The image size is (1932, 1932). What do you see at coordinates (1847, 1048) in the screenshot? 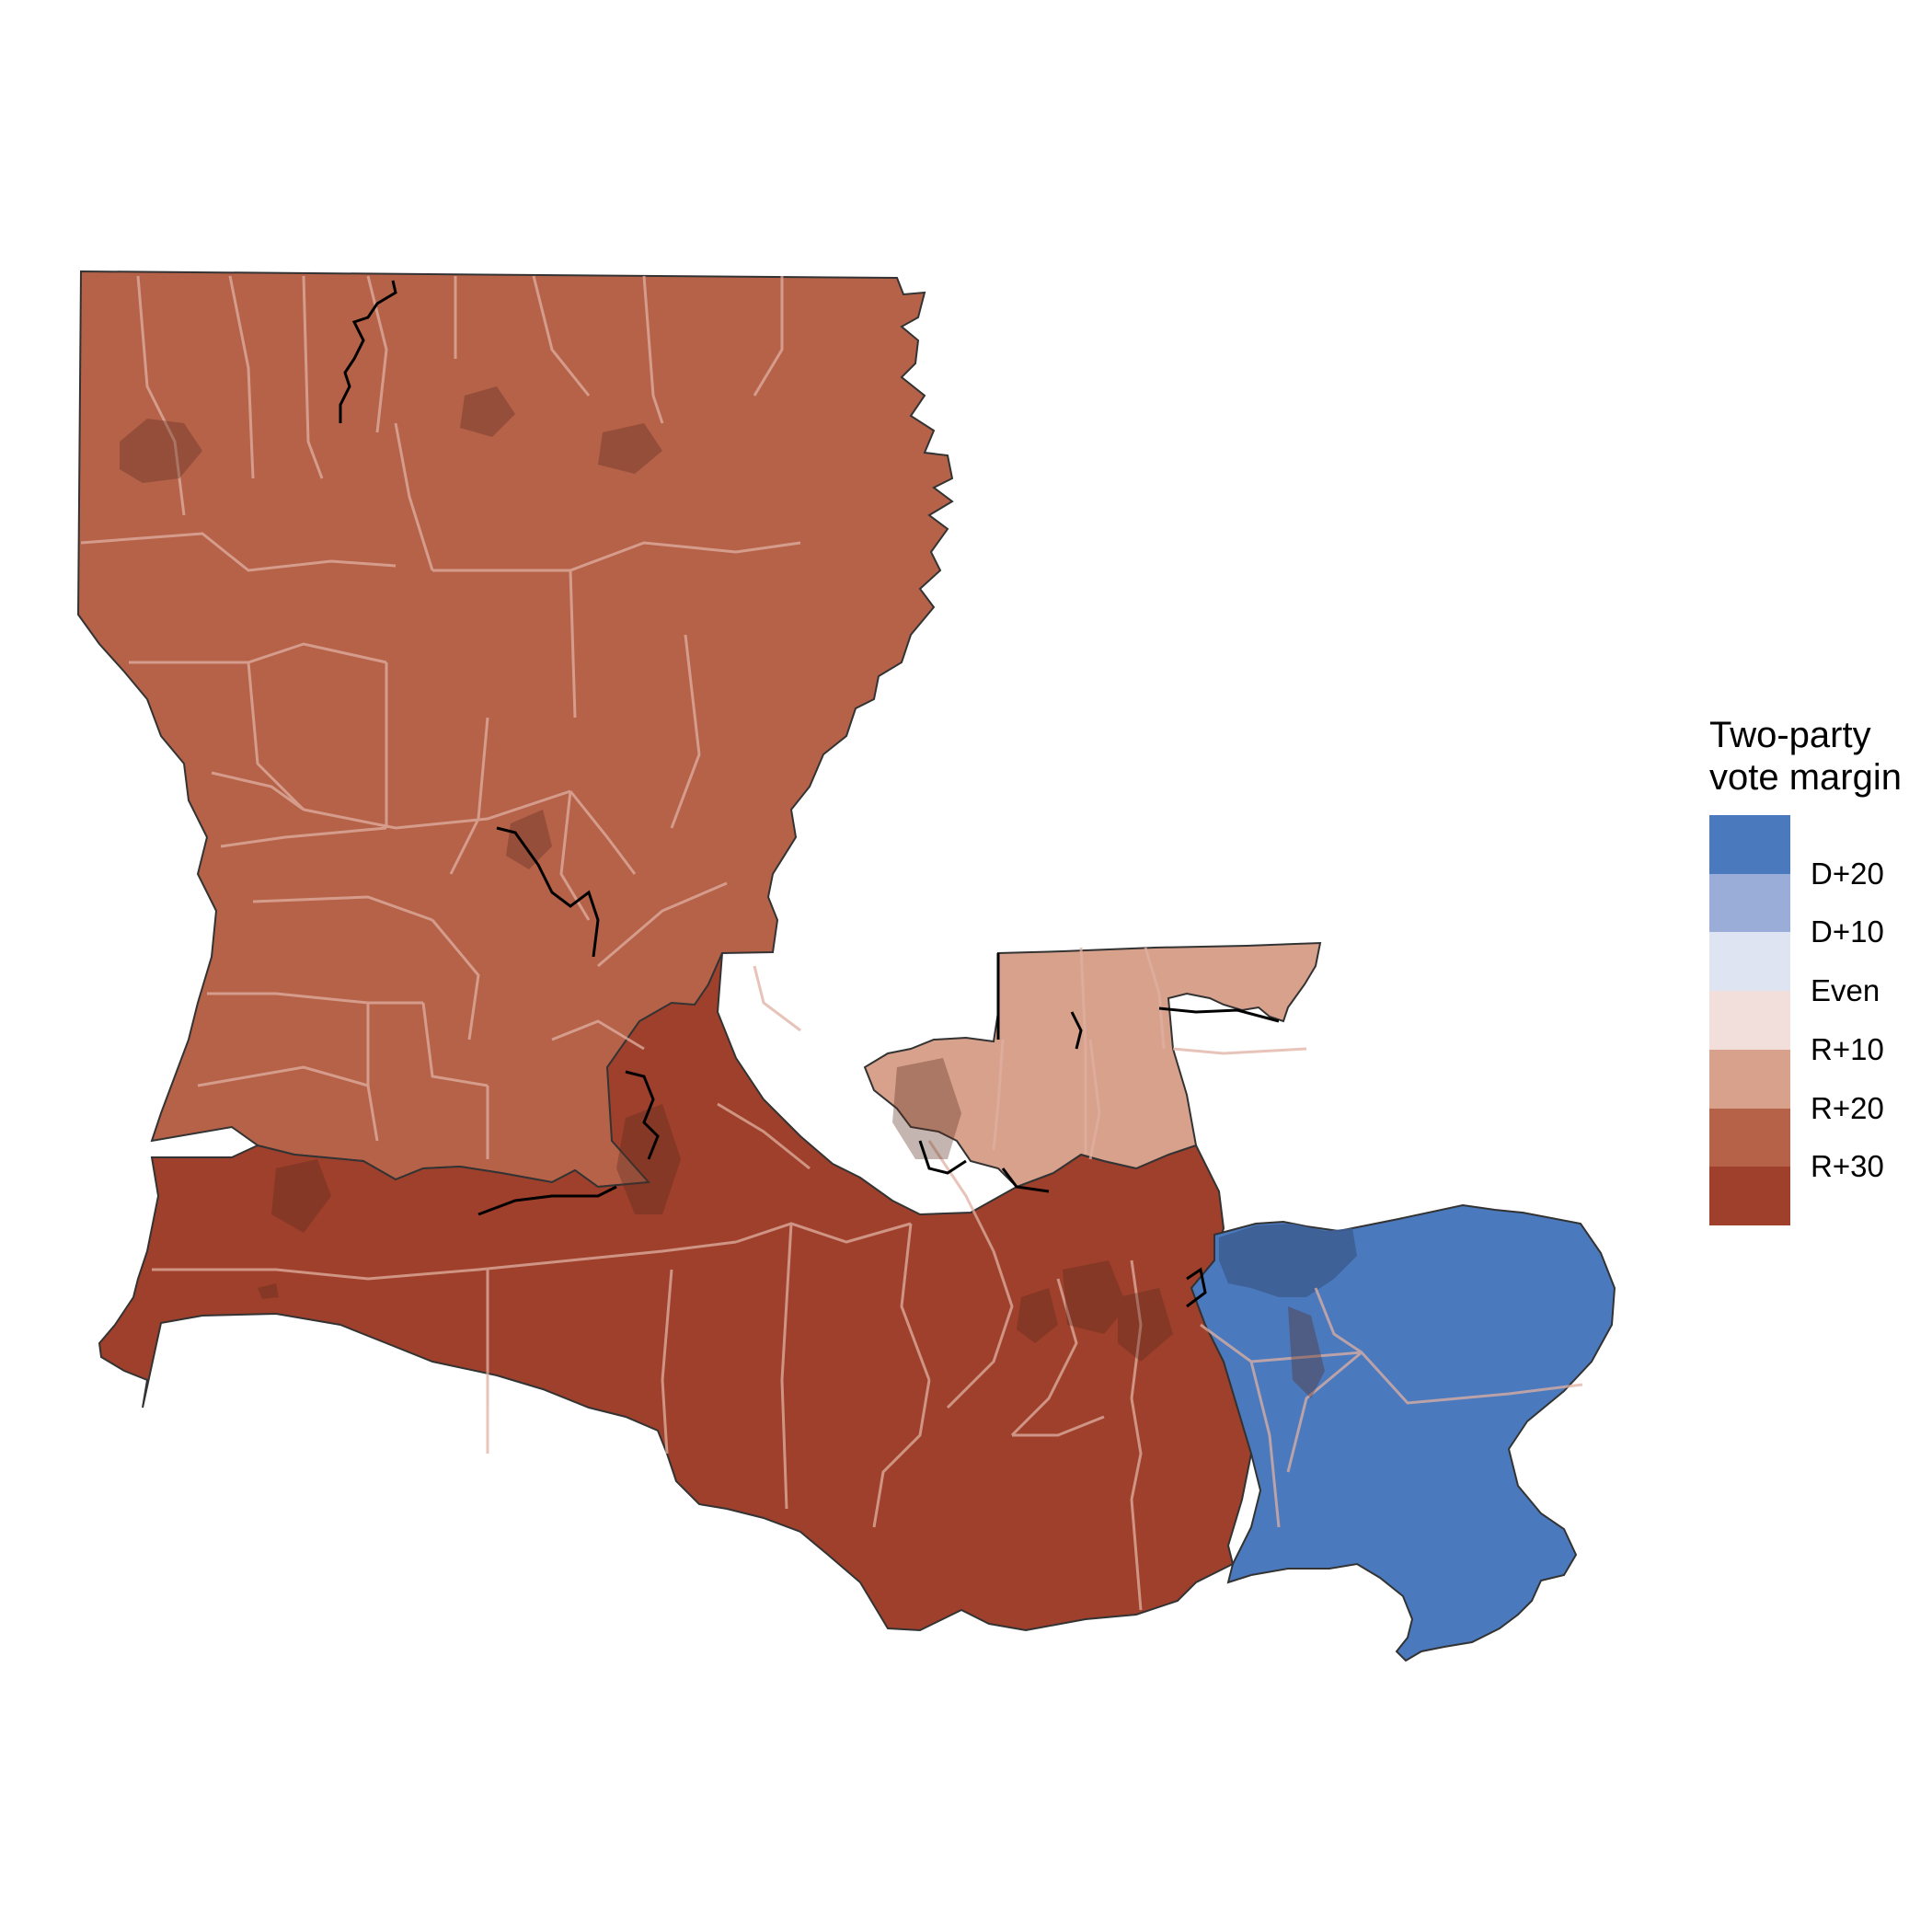
I see `legend-label: R+10` at bounding box center [1847, 1048].